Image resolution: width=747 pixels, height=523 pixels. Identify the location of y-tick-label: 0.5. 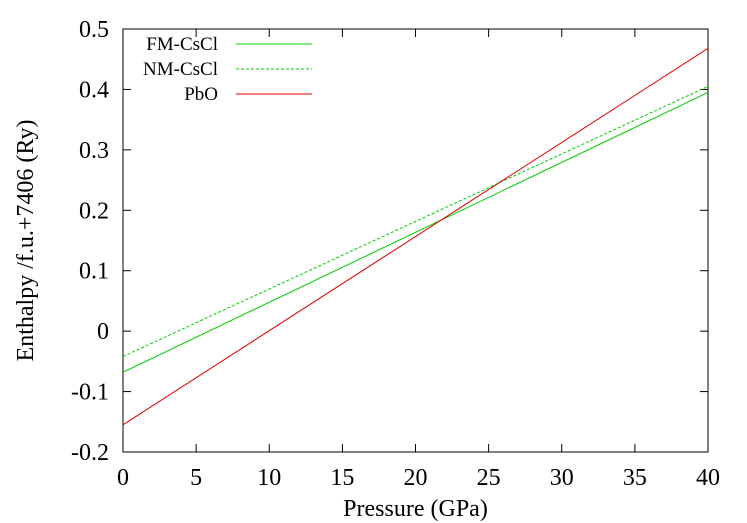
(94, 30).